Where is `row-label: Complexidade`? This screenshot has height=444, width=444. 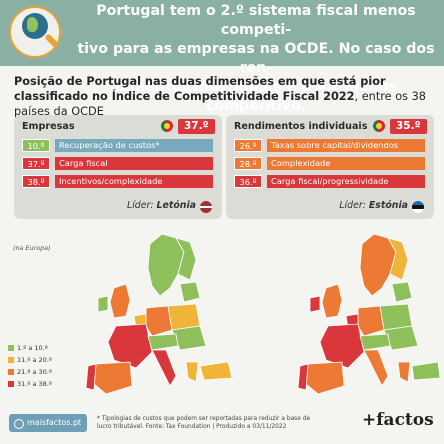 row-label: Complexidade is located at coordinates (346, 163).